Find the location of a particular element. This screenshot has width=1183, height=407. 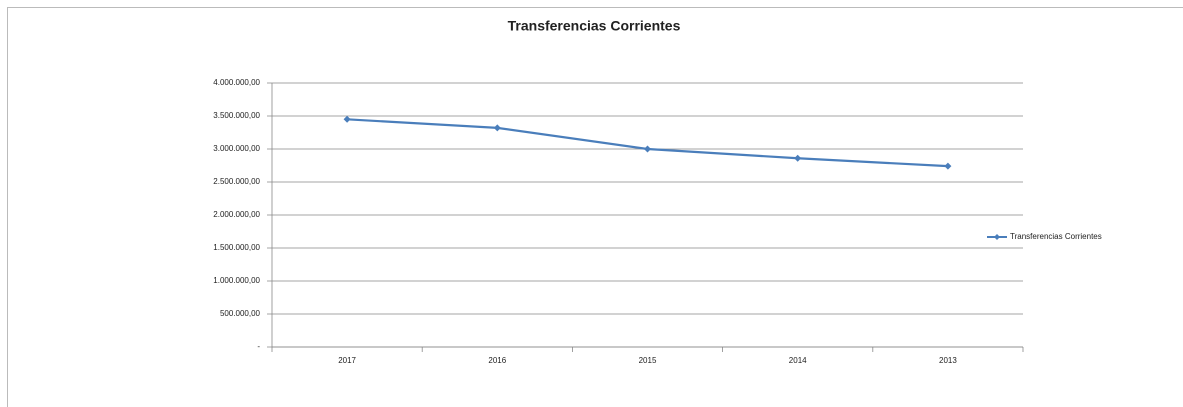

legend-marker is located at coordinates (997, 237).